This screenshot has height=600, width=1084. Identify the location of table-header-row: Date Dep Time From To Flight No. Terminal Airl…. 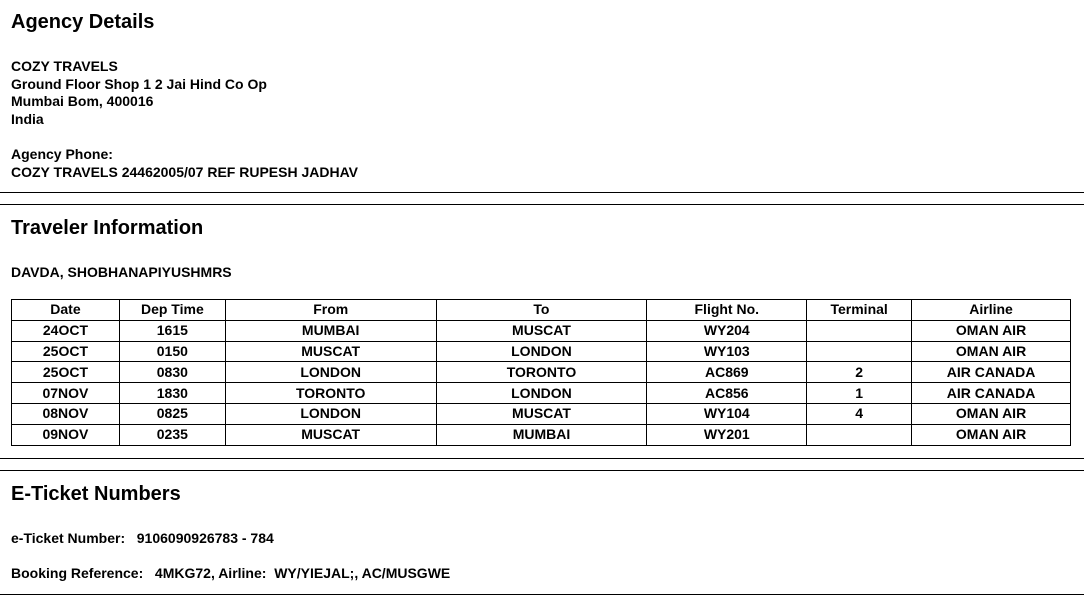
(541, 310).